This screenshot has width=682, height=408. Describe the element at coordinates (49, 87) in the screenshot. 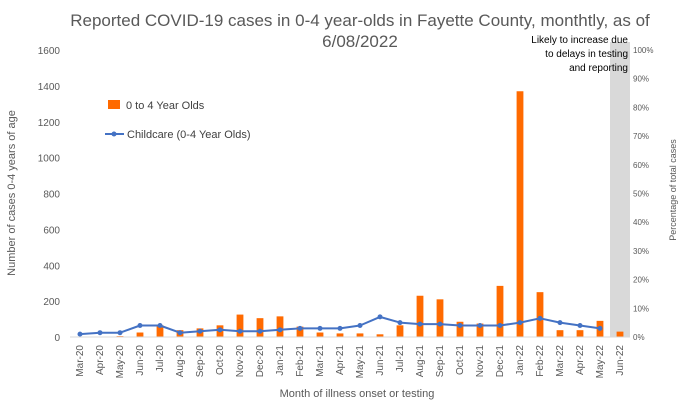

I see `y-tick-label: 1400` at that location.